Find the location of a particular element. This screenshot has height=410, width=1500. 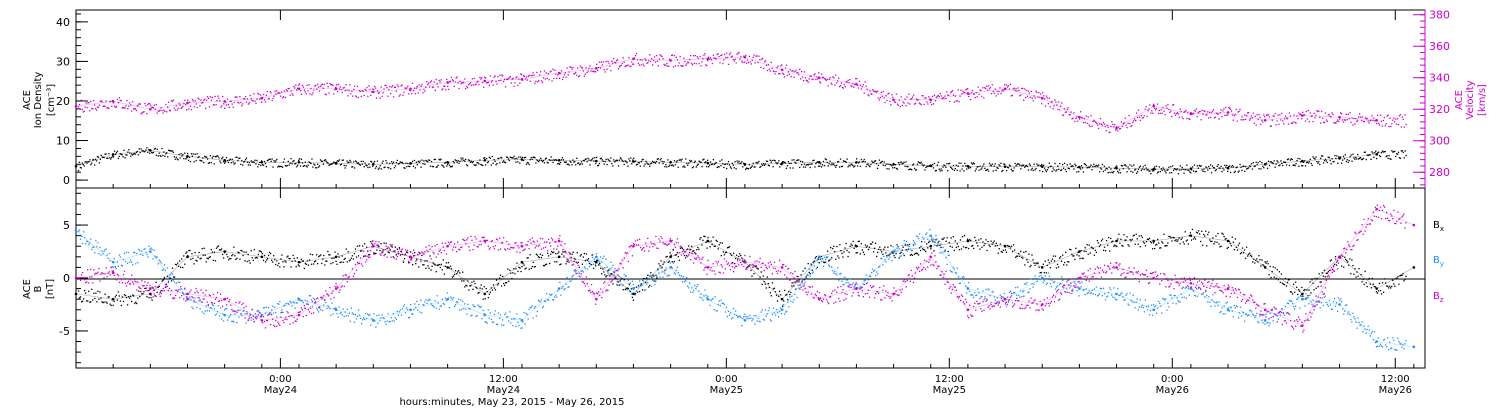

velocity-tick-label: 320 is located at coordinates (1439, 109).